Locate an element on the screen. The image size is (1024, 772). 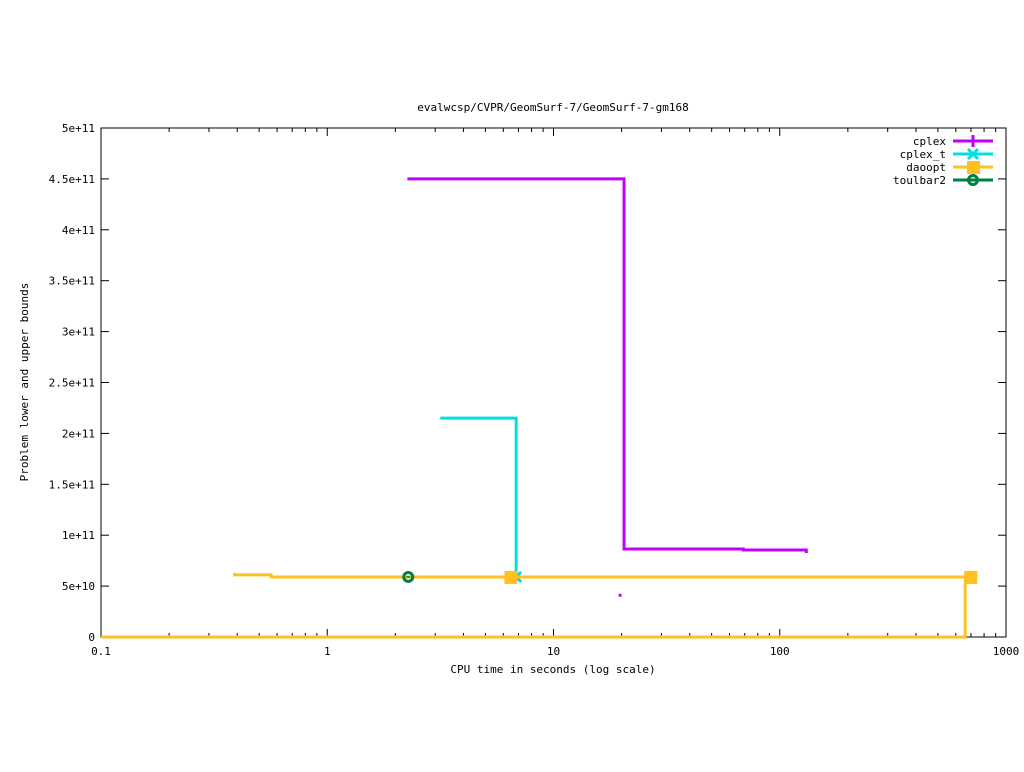
y-tick-label: 4.5e+11 is located at coordinates (72, 179).